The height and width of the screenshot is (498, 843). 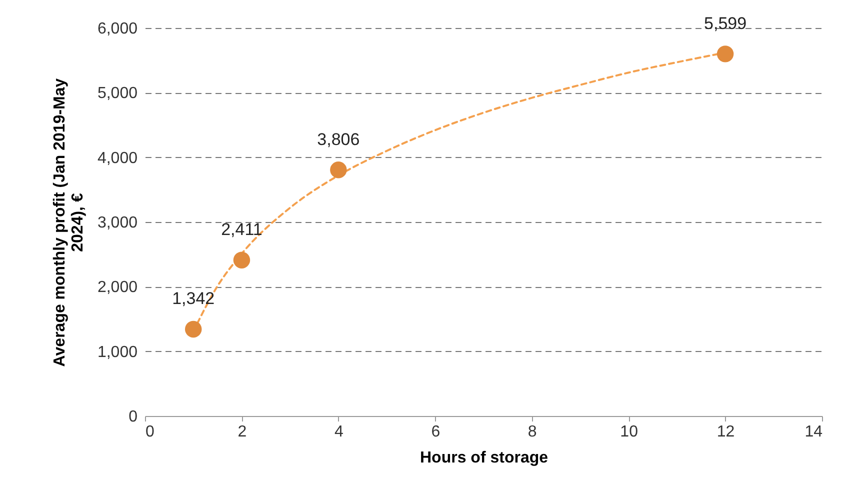 What do you see at coordinates (193, 298) in the screenshot?
I see `data-label: 1,342` at bounding box center [193, 298].